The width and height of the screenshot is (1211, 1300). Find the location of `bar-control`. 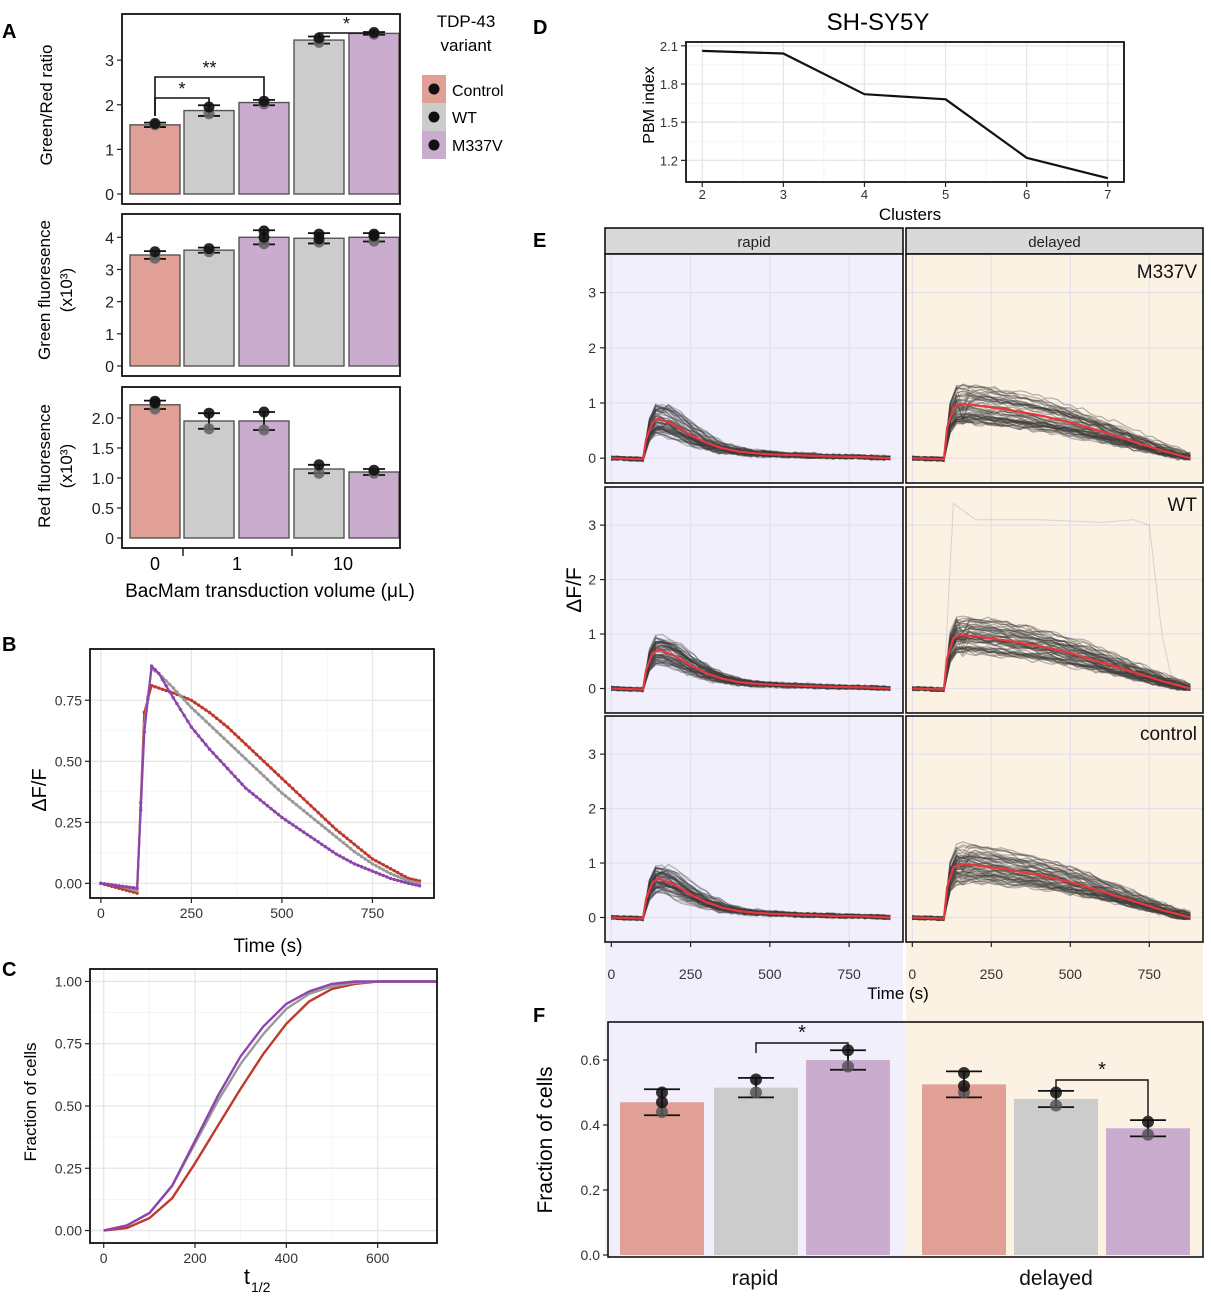

bar-control is located at coordinates (155, 159).